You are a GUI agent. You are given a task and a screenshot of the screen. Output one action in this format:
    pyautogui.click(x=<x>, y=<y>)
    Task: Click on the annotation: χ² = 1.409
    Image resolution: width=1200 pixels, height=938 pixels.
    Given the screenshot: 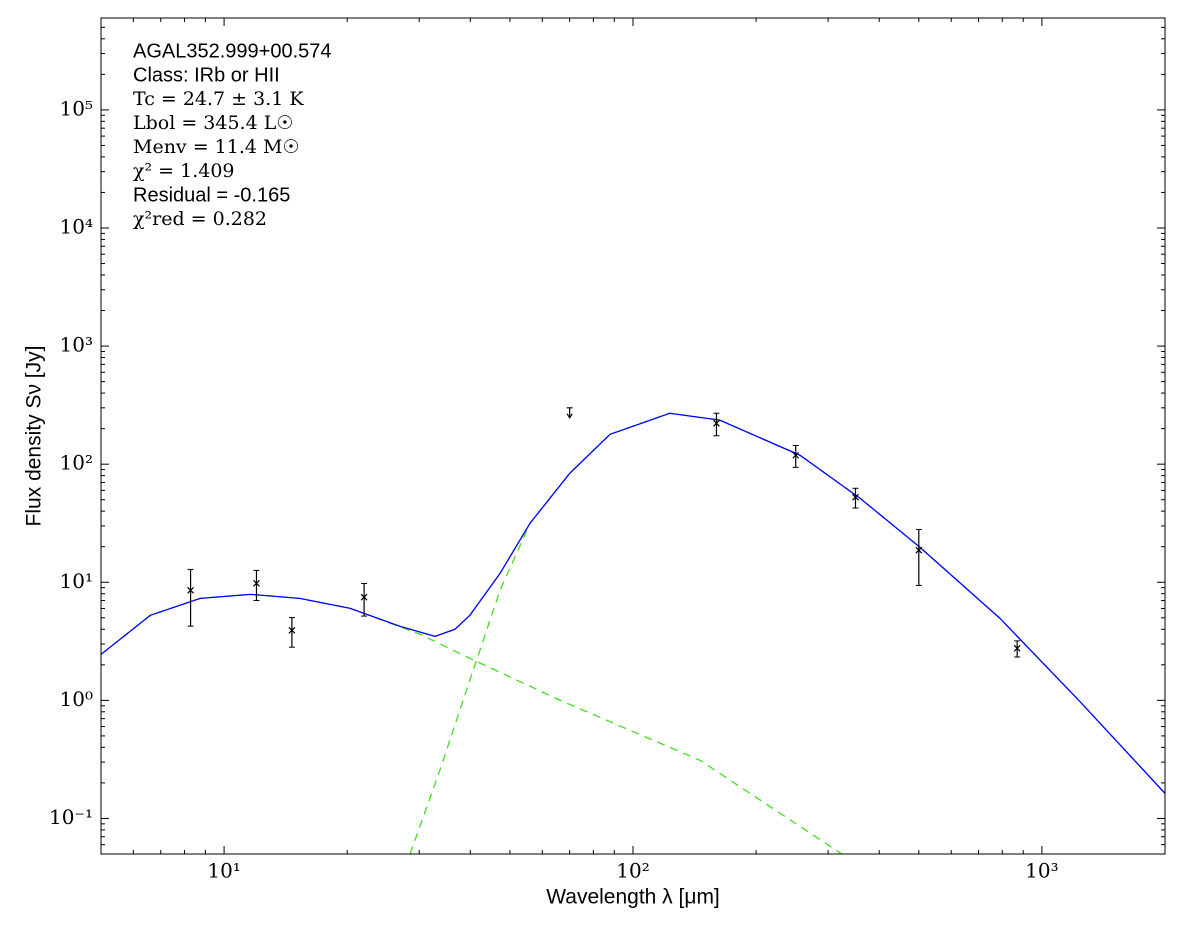 What is the action you would take?
    pyautogui.click(x=184, y=171)
    